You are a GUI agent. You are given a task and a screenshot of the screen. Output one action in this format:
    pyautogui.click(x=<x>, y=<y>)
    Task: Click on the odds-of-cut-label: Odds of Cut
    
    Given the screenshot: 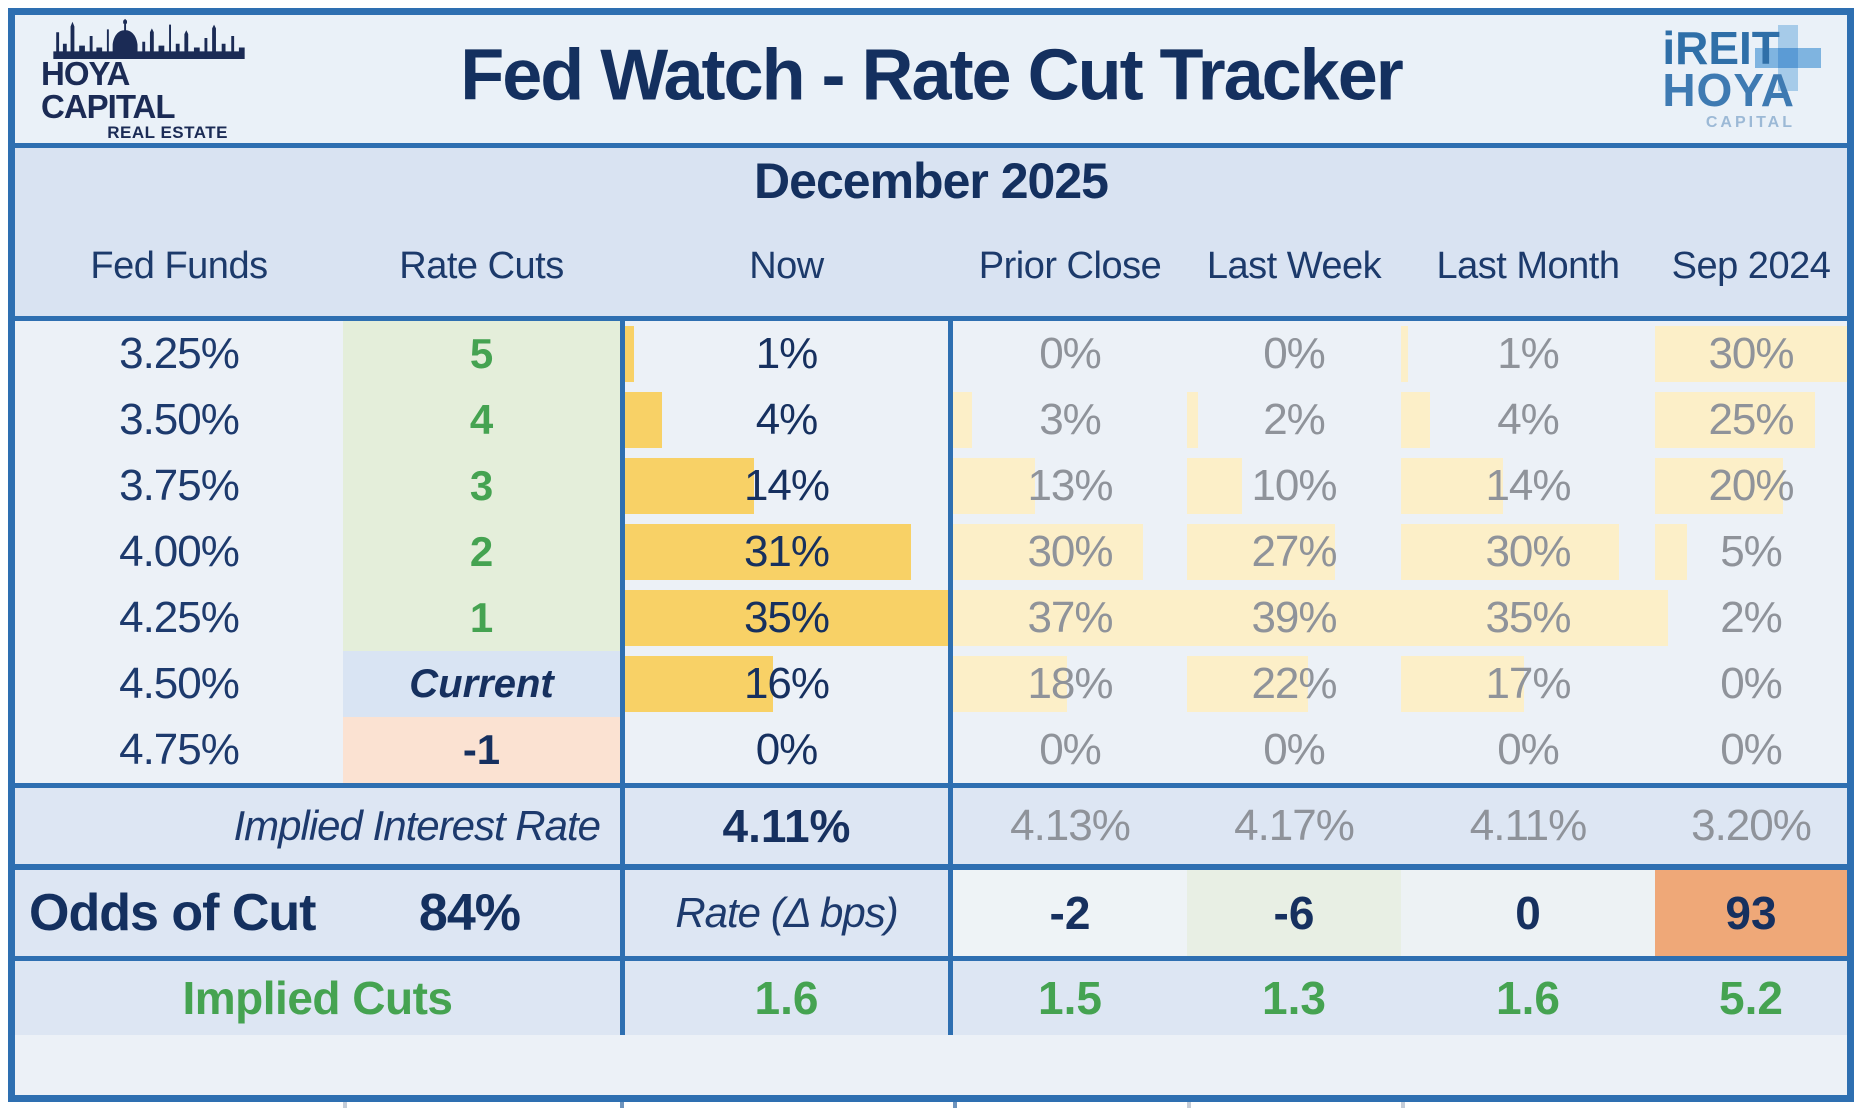 What is the action you would take?
    pyautogui.click(x=173, y=913)
    